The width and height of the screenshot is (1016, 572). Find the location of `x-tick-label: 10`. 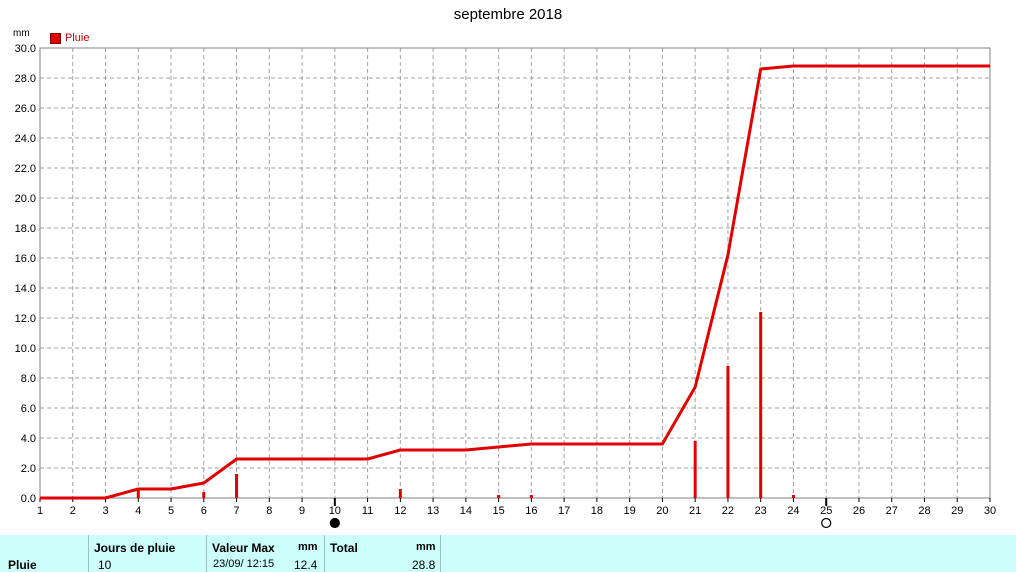

x-tick-label: 10 is located at coordinates (335, 511).